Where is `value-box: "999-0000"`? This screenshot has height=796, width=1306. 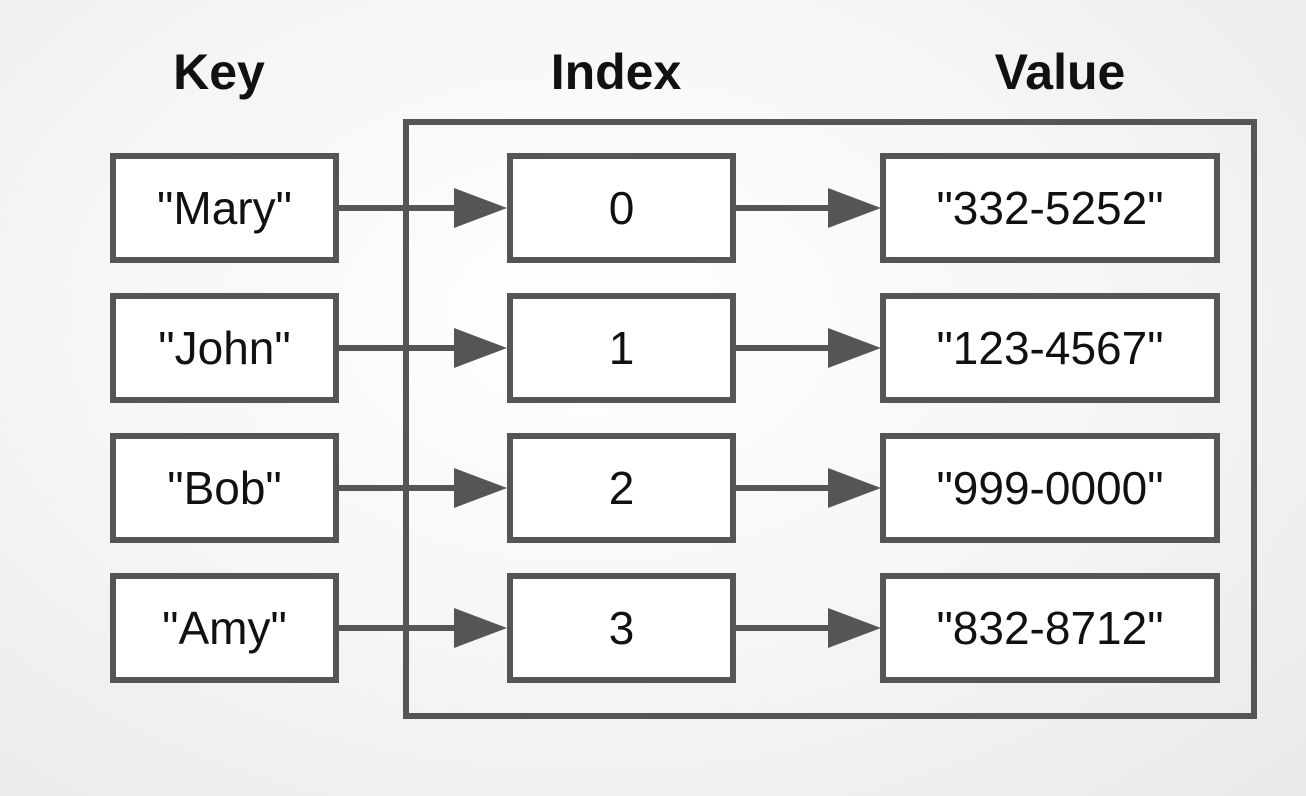
value-box: "999-0000" is located at coordinates (1050, 488).